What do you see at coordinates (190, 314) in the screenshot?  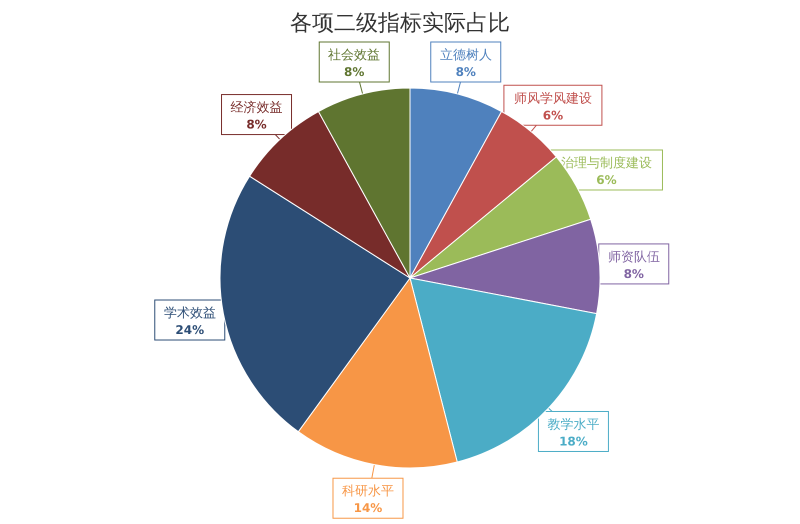 I see `slice-label: 学术效益` at bounding box center [190, 314].